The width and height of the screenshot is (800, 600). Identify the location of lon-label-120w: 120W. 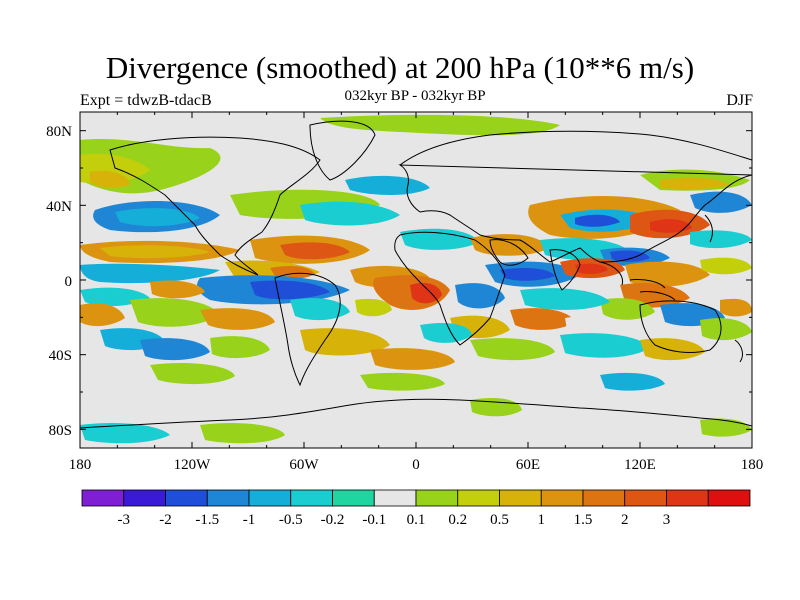
(193, 465).